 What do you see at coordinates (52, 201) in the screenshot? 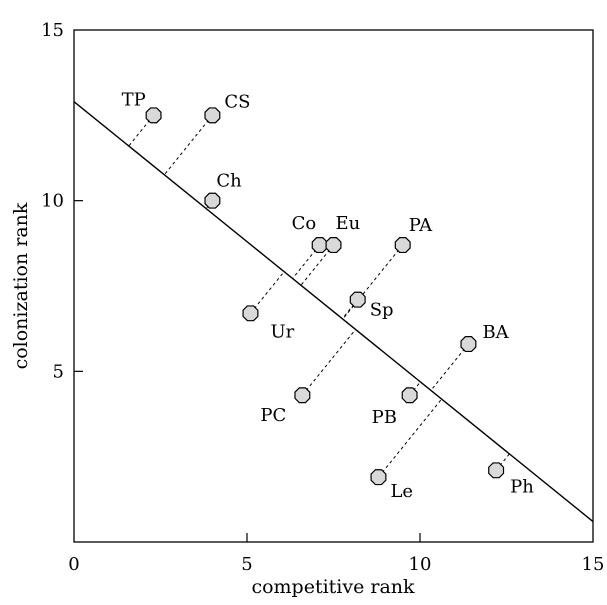
I see `y-tick-label: 10` at bounding box center [52, 201].